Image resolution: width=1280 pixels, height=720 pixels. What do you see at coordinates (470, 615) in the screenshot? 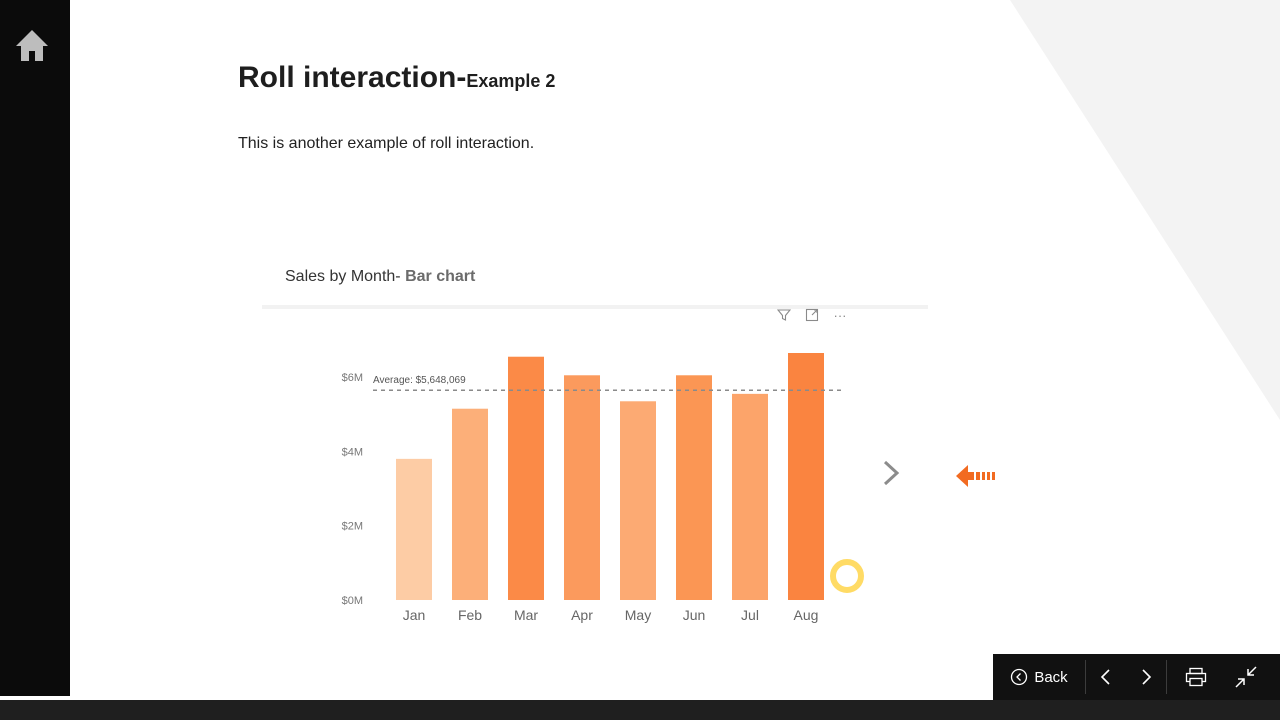
I see `x-tick-label: Feb` at bounding box center [470, 615].